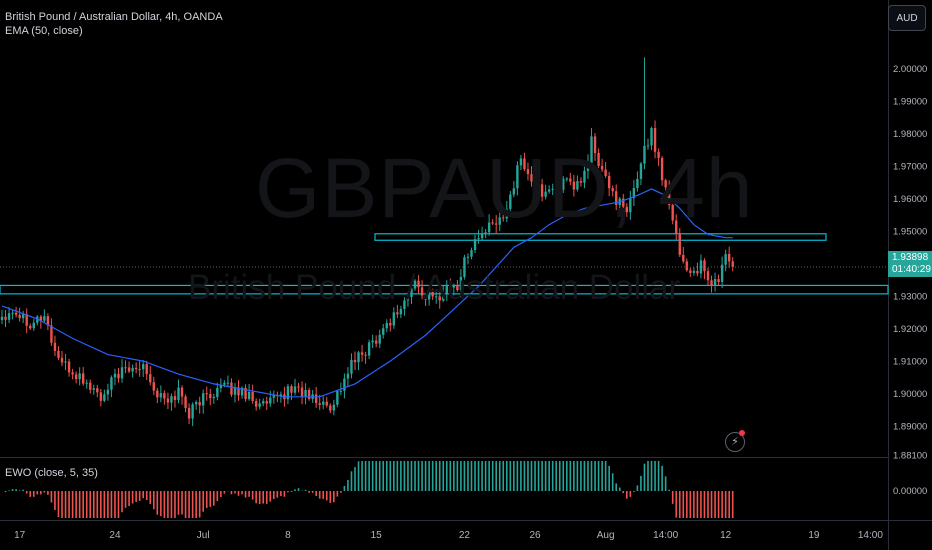 This screenshot has height=550, width=932. What do you see at coordinates (910, 167) in the screenshot?
I see `price-tick-label: 1.97000` at bounding box center [910, 167].